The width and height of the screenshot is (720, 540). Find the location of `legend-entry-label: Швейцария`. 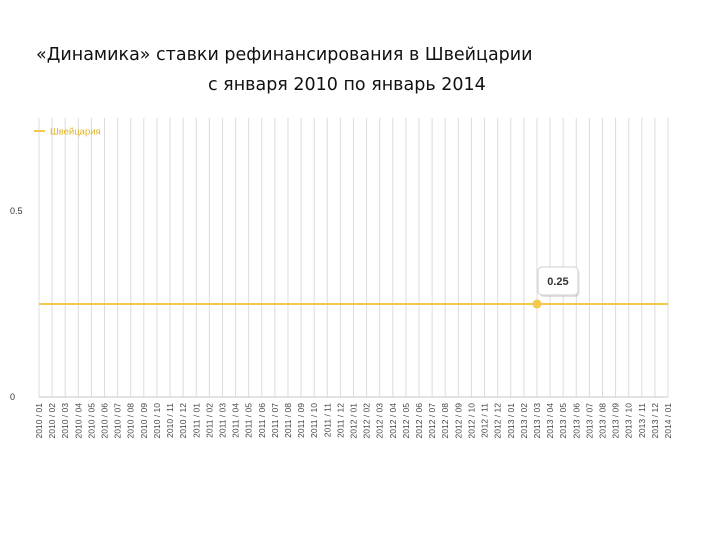

legend-entry-label: Швейцария is located at coordinates (75, 132).